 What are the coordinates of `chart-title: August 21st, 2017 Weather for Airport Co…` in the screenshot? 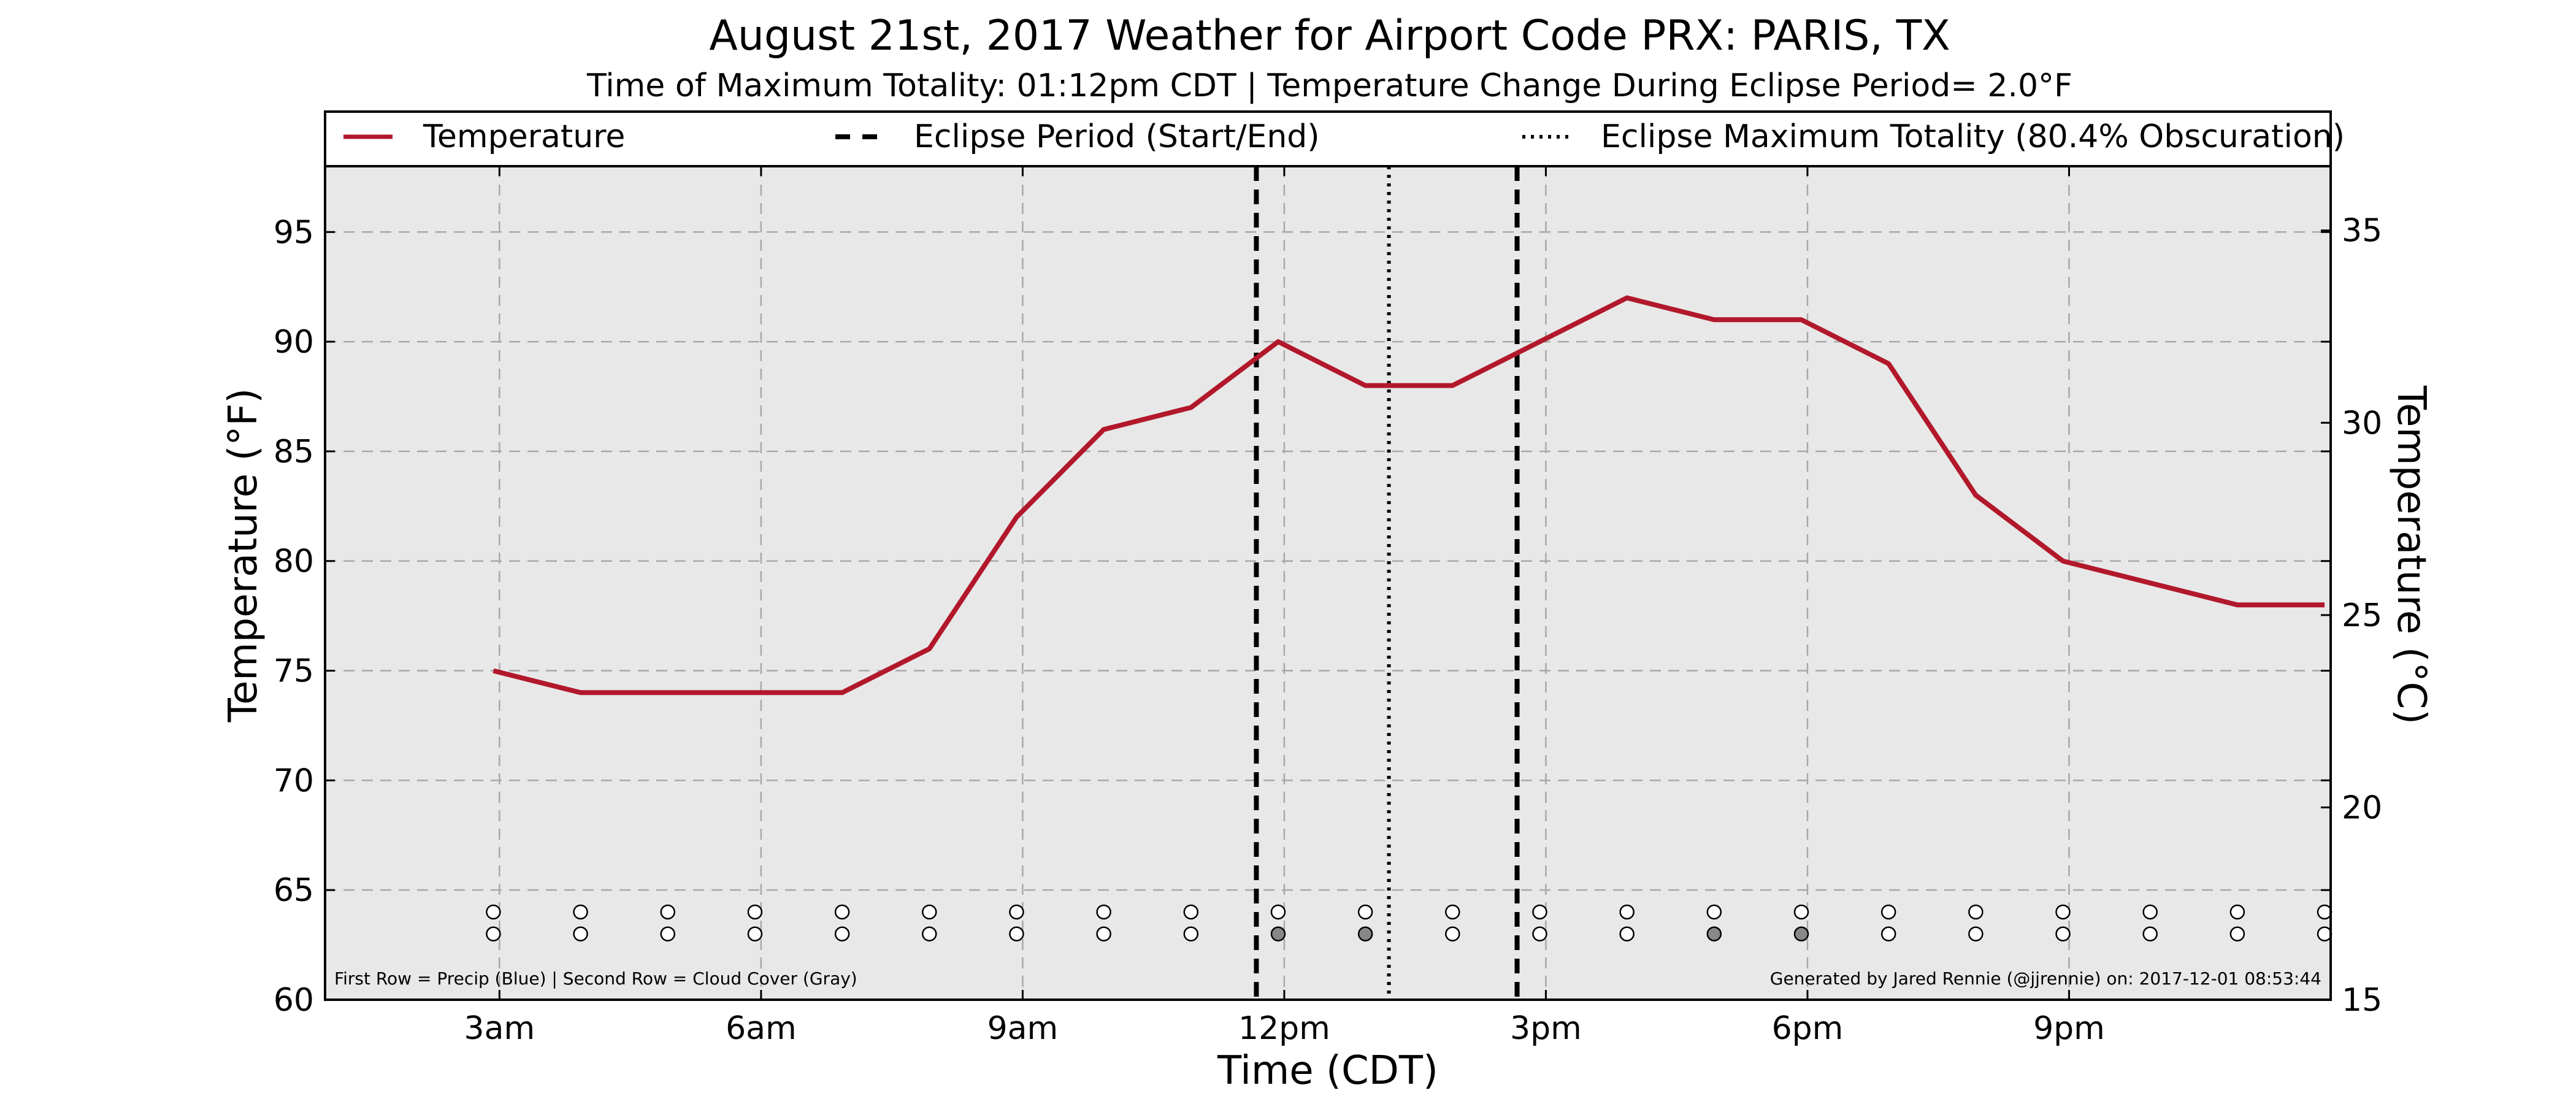 It's located at (1329, 36).